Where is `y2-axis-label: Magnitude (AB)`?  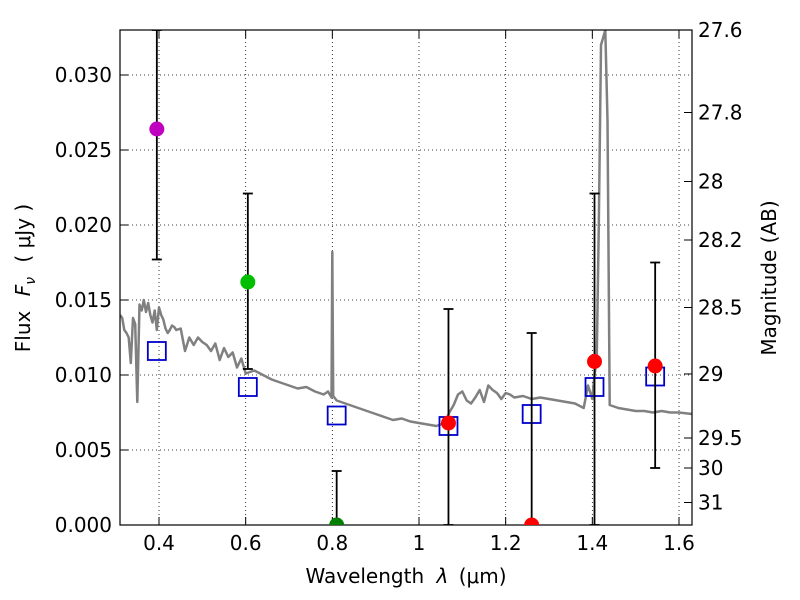 y2-axis-label: Magnitude (AB) is located at coordinates (769, 277).